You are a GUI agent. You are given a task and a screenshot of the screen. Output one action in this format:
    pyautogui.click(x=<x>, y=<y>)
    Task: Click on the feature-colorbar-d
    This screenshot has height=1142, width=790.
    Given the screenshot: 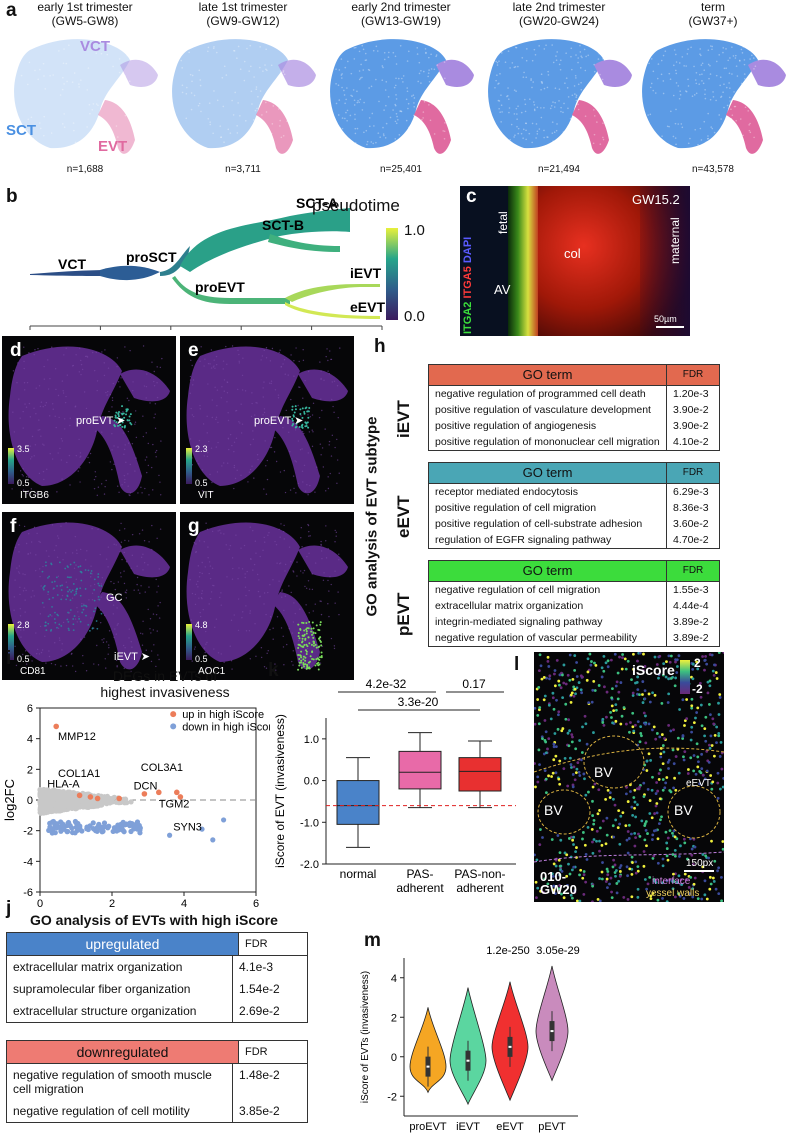 What is the action you would take?
    pyautogui.click(x=11, y=466)
    